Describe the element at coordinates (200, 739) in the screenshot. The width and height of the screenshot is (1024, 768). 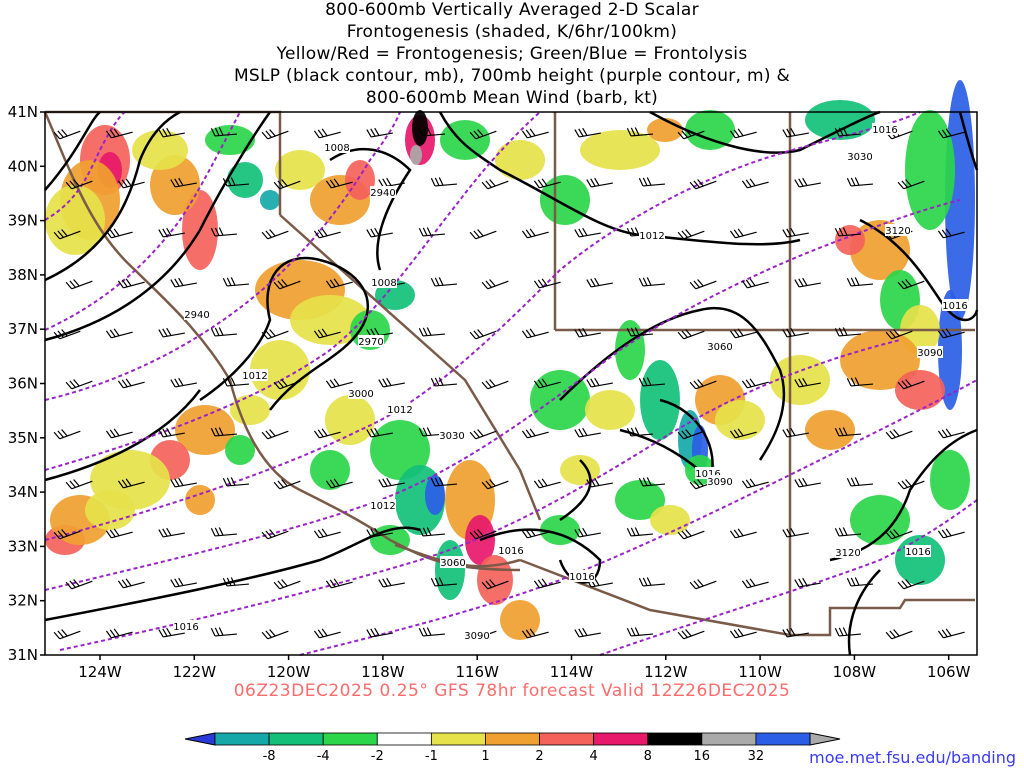
I see `colorbar-arrow-left` at that location.